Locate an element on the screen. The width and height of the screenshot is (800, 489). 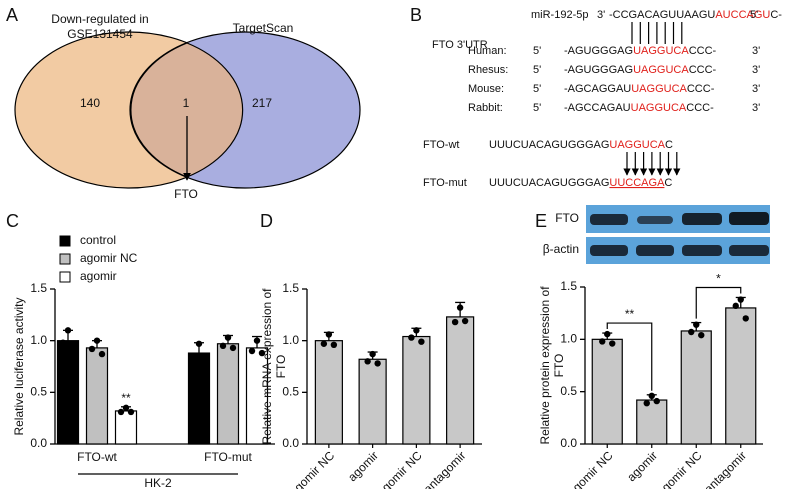
construct-name: FTO-mut is located at coordinates (445, 183).